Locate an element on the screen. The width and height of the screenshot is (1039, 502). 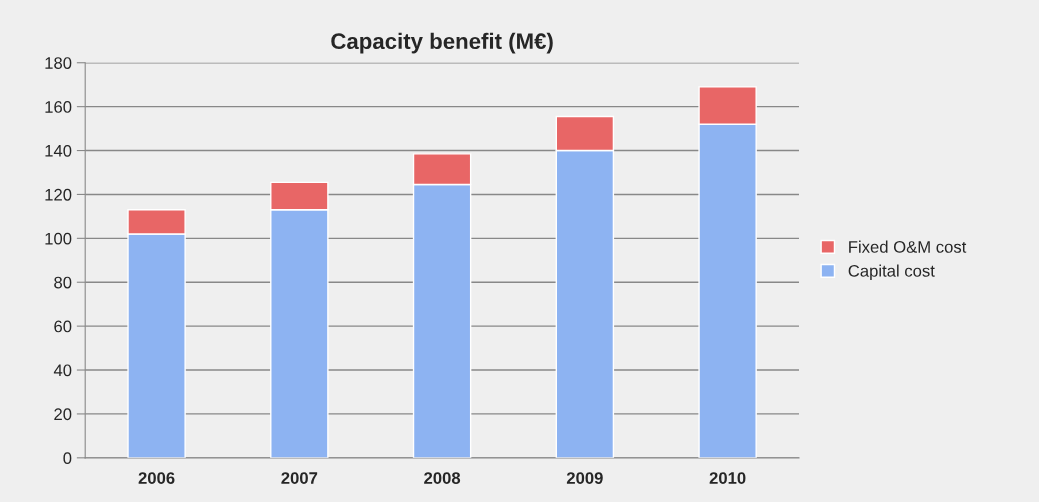
y-tick-label: 100 is located at coordinates (58, 238).